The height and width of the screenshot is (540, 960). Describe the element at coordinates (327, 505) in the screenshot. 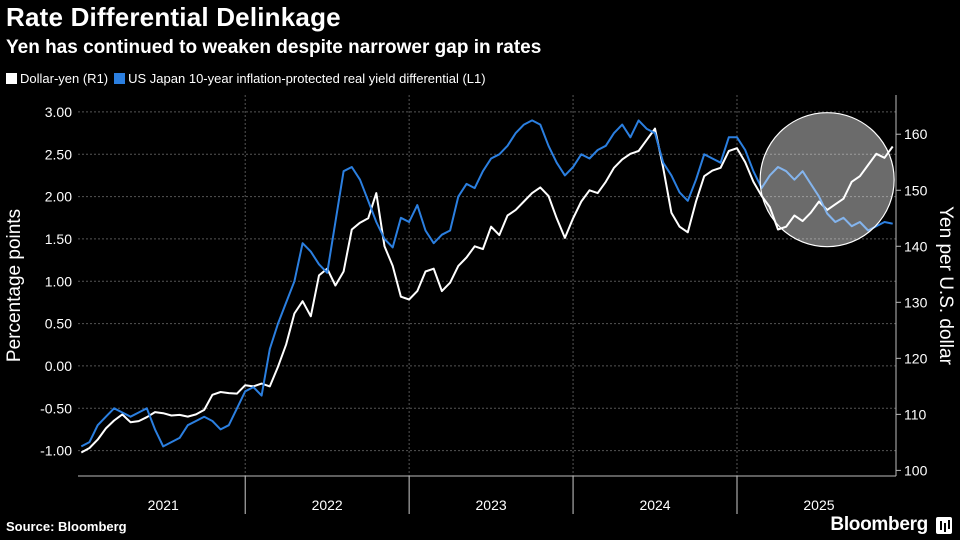

I see `x-tick-label: 2022` at that location.